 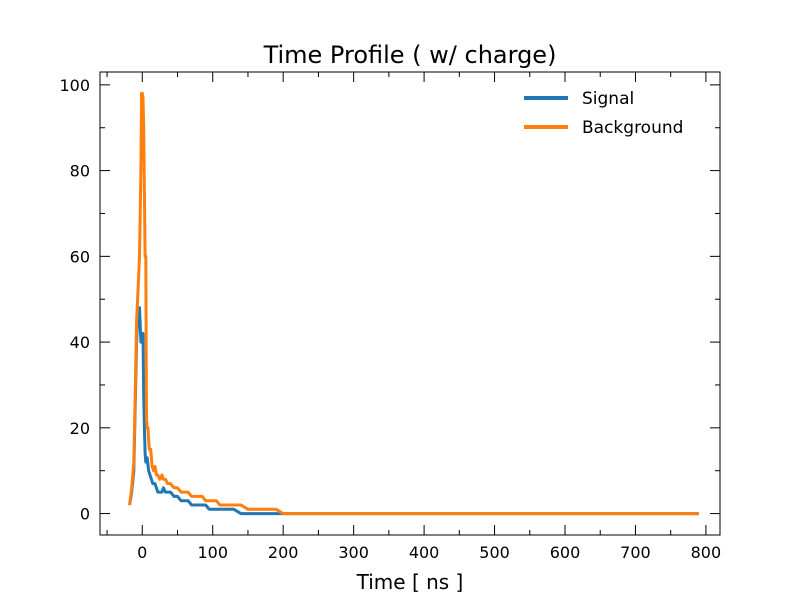 I want to click on legend-label-background: Background, so click(x=632, y=128).